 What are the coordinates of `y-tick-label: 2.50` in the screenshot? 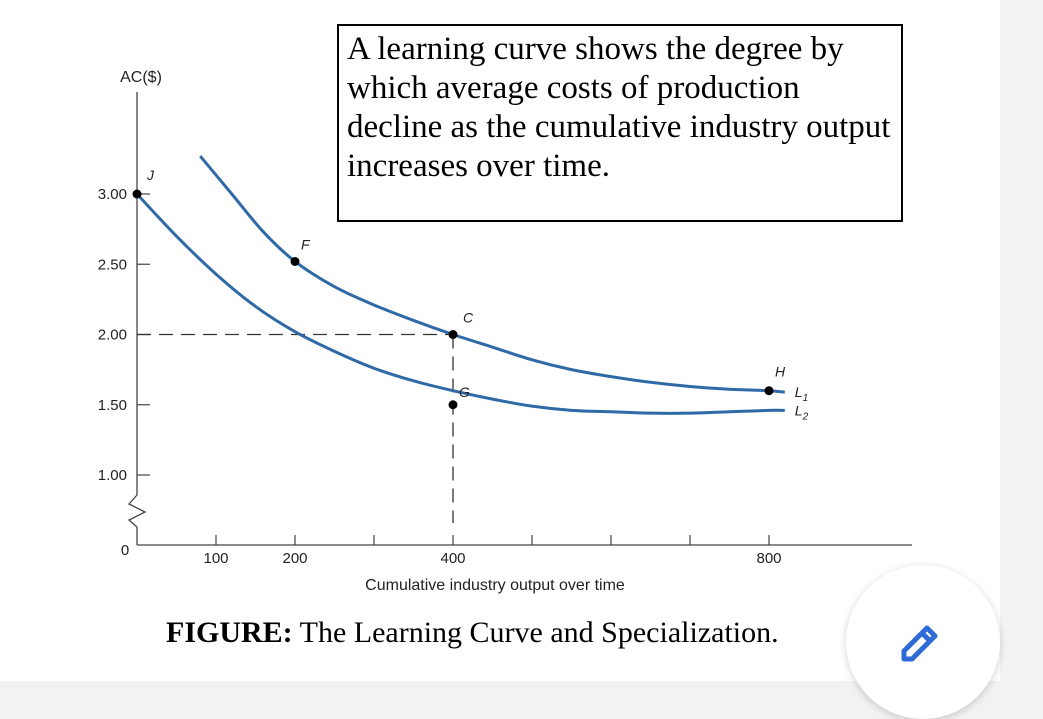 It's located at (112, 264).